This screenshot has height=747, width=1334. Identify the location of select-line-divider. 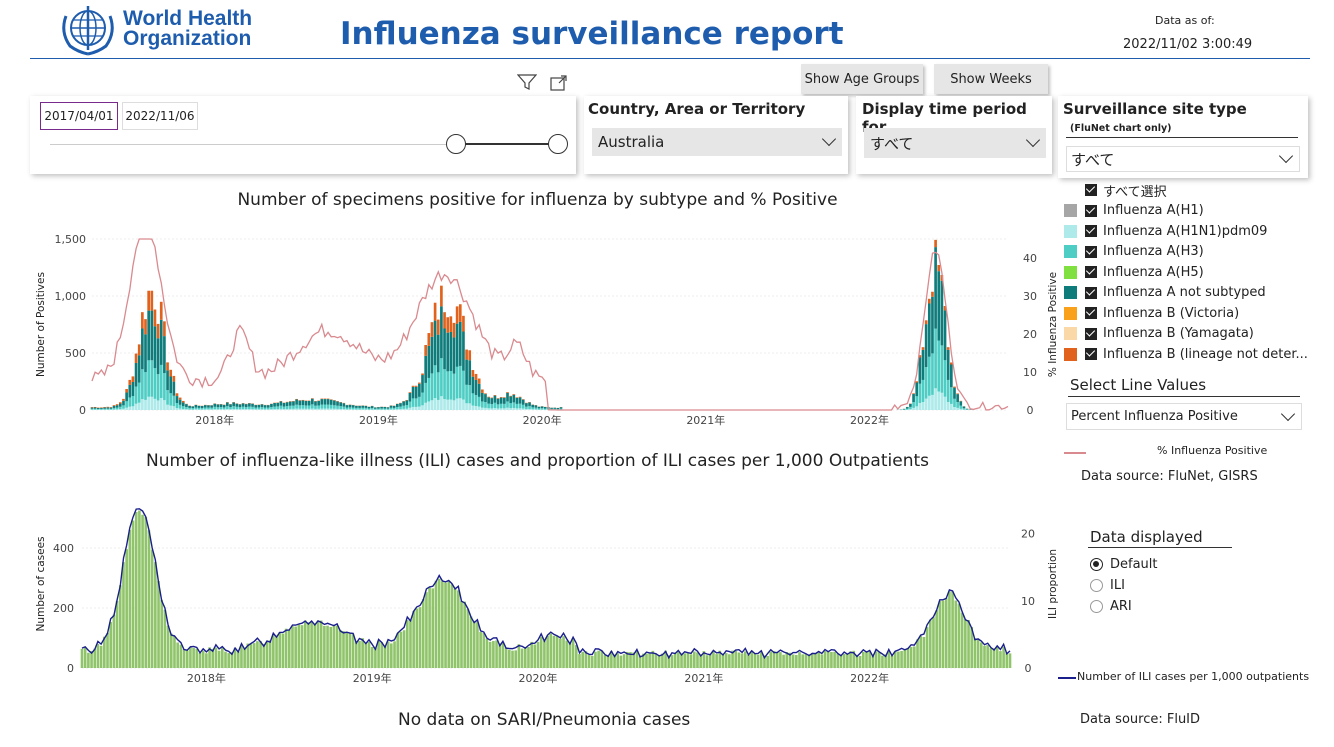
(1184, 396).